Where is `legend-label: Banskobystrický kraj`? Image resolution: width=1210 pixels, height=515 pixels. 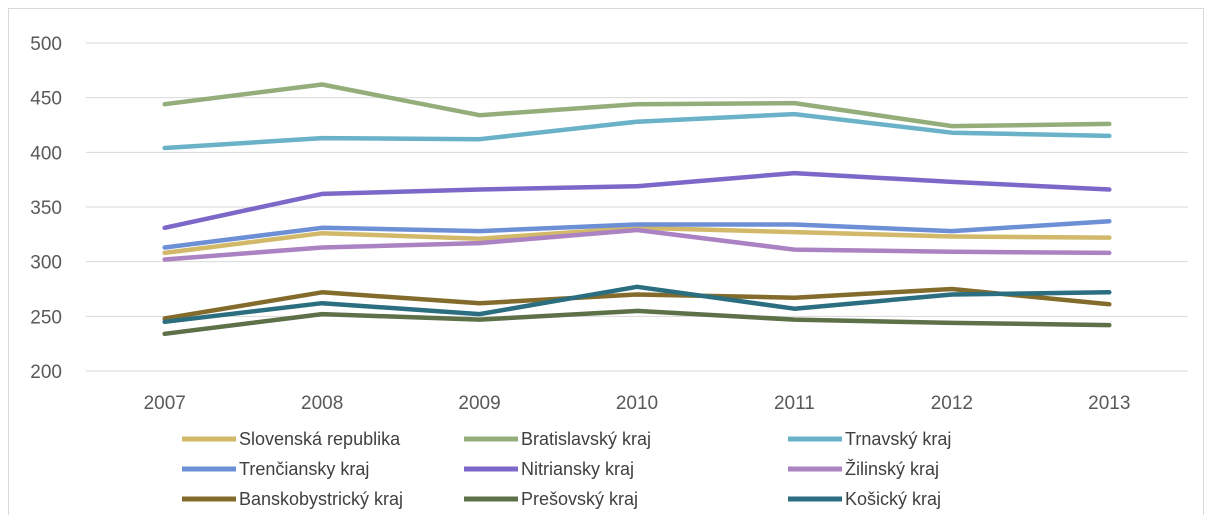 legend-label: Banskobystrický kraj is located at coordinates (321, 499).